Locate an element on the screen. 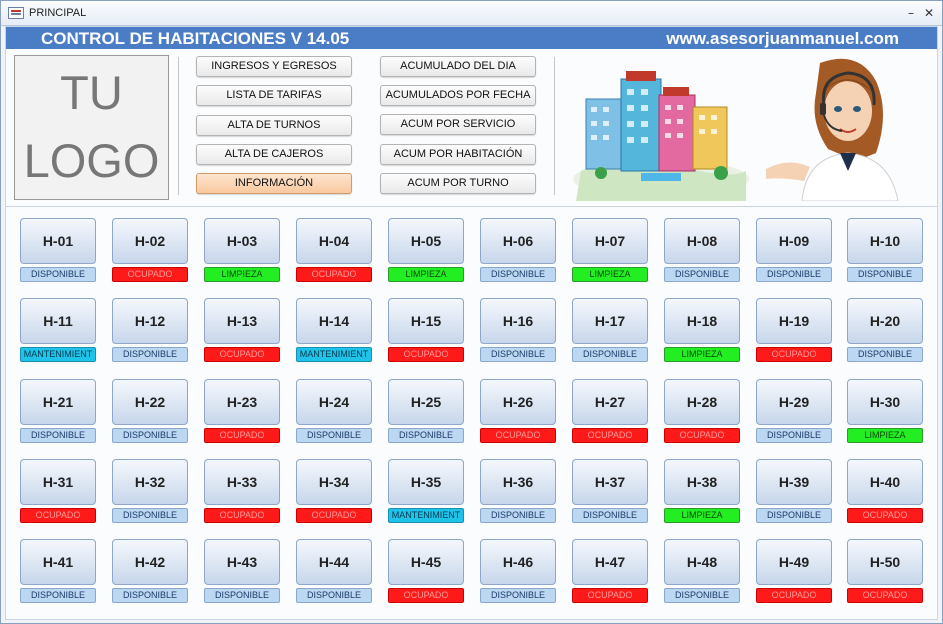  room-cell: H-06 DISPONIBLE is located at coordinates (518, 251).